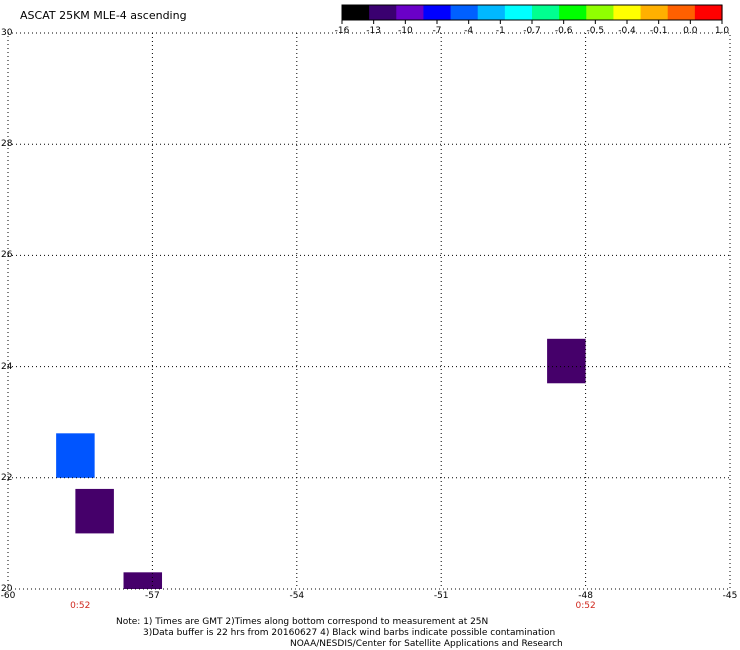 The width and height of the screenshot is (740, 650). I want to click on x-tick-label: -45, so click(730, 596).